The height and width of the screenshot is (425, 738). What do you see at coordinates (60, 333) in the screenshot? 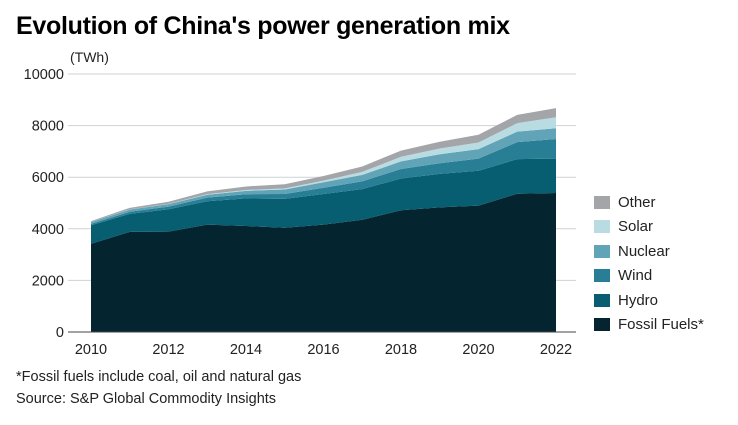
I see `y-tick-label: 0` at bounding box center [60, 333].